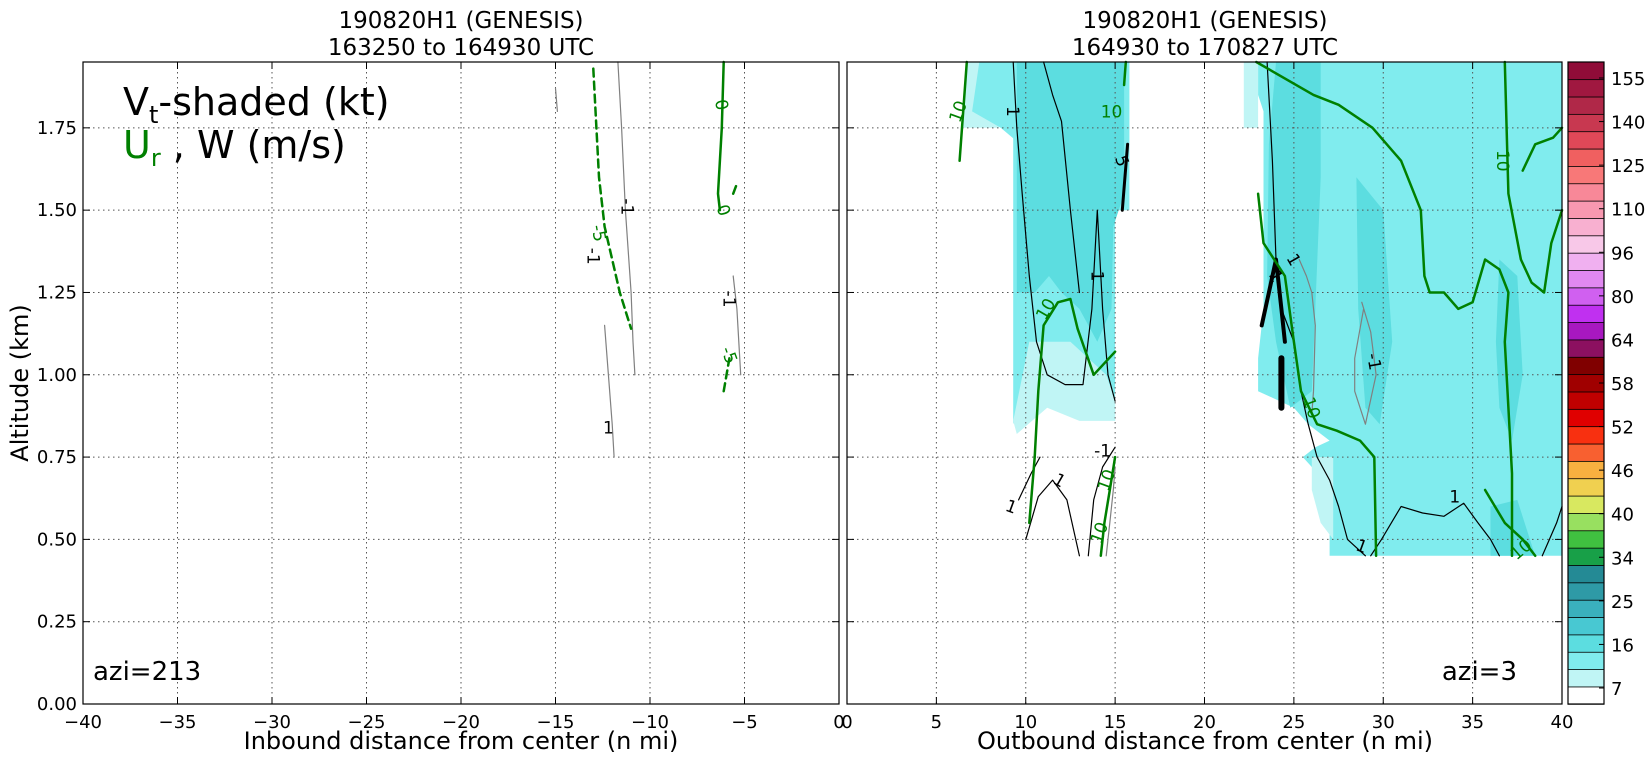 The width and height of the screenshot is (1645, 762). What do you see at coordinates (20, 382) in the screenshot?
I see `y-axis-label: Altitude (km)` at bounding box center [20, 382].